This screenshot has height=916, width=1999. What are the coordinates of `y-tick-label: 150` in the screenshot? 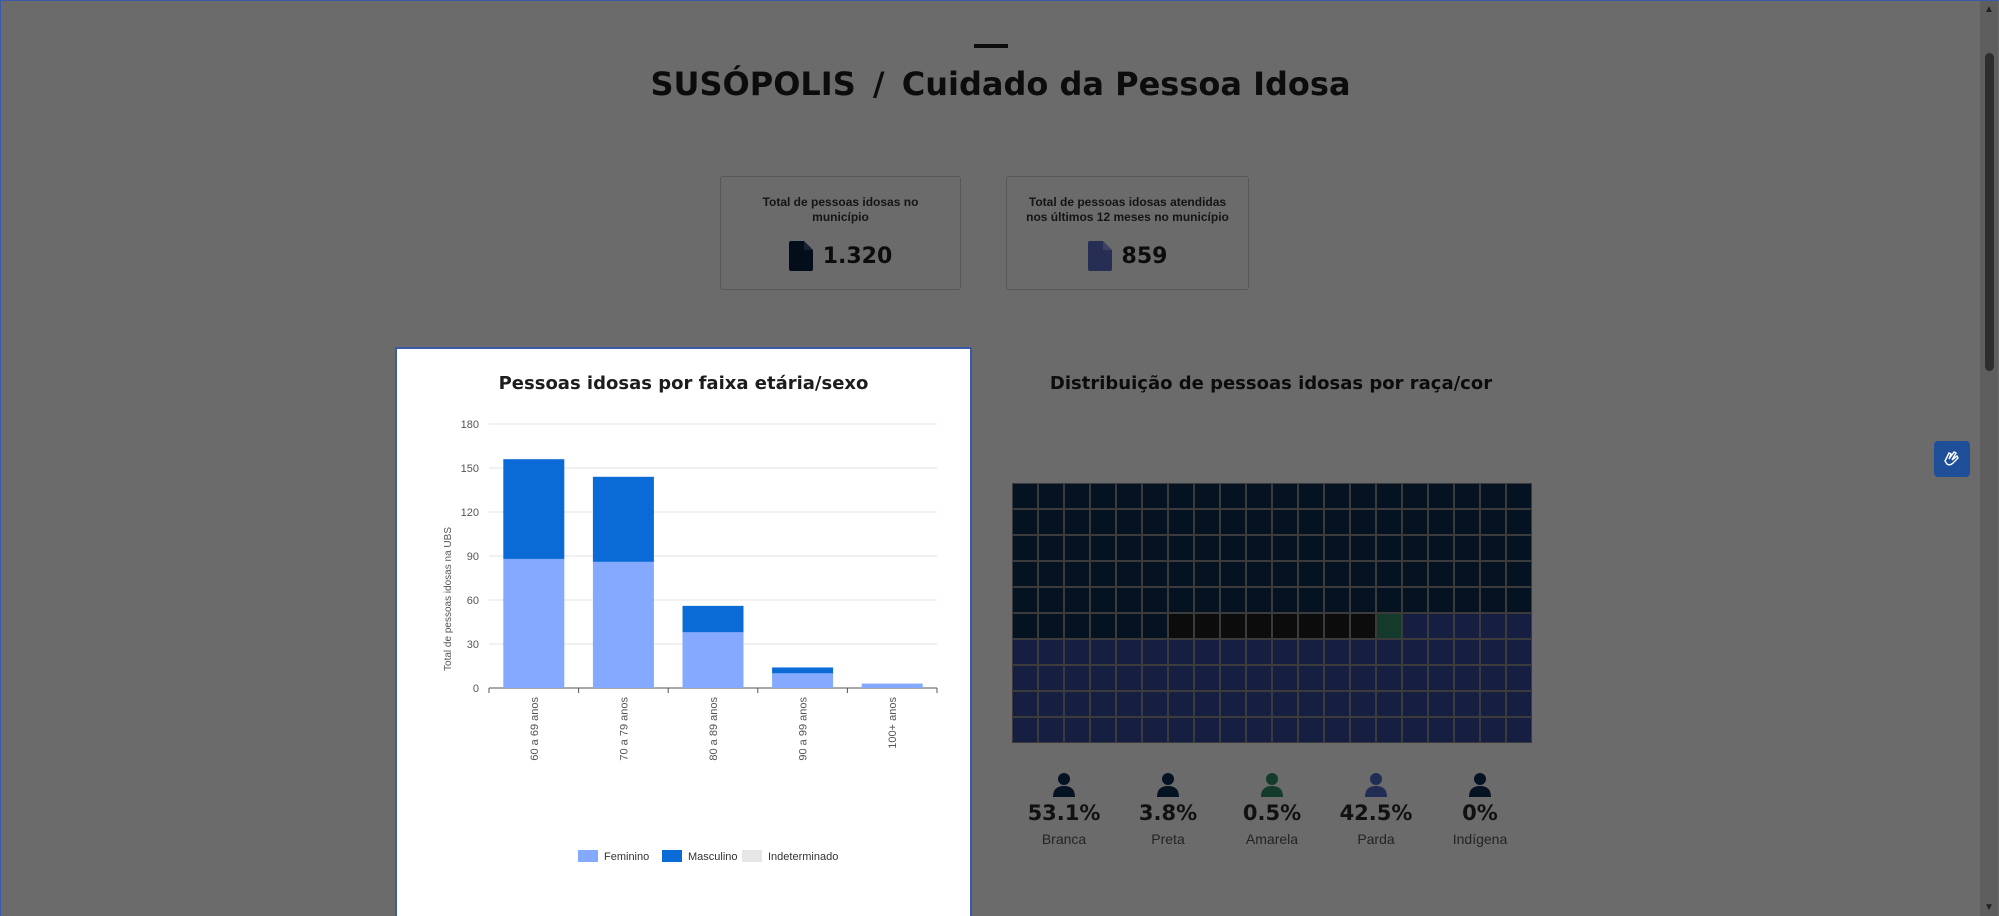 It's located at (470, 469).